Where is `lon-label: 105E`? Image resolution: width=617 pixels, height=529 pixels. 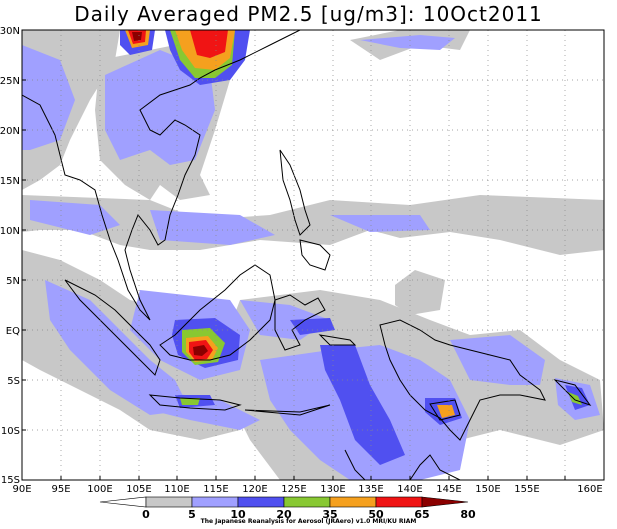
lon-label: 105E is located at coordinates (138, 489).